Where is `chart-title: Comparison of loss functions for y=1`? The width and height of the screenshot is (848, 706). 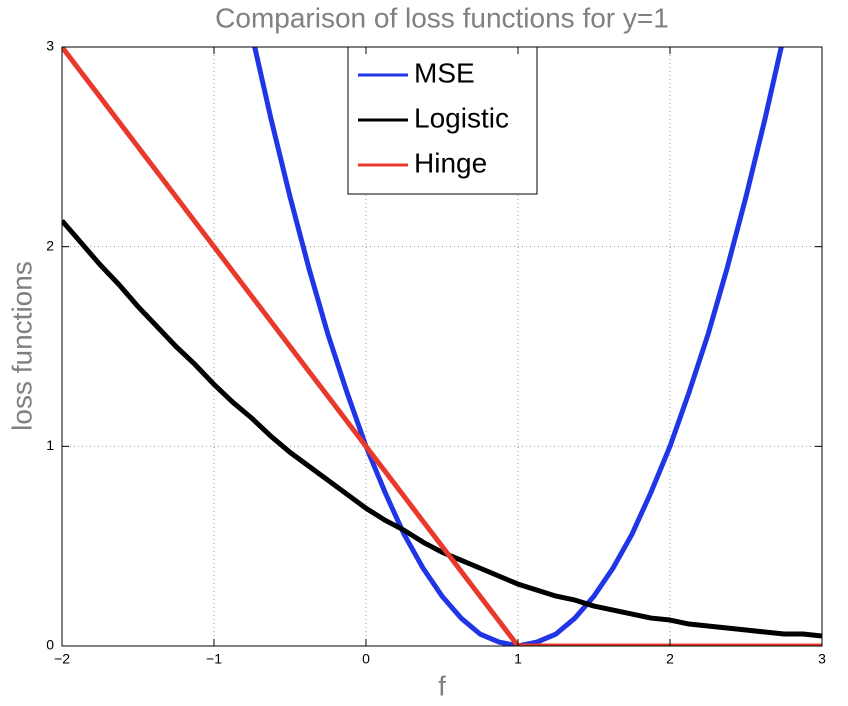
chart-title: Comparison of loss functions for y=1 is located at coordinates (442, 17).